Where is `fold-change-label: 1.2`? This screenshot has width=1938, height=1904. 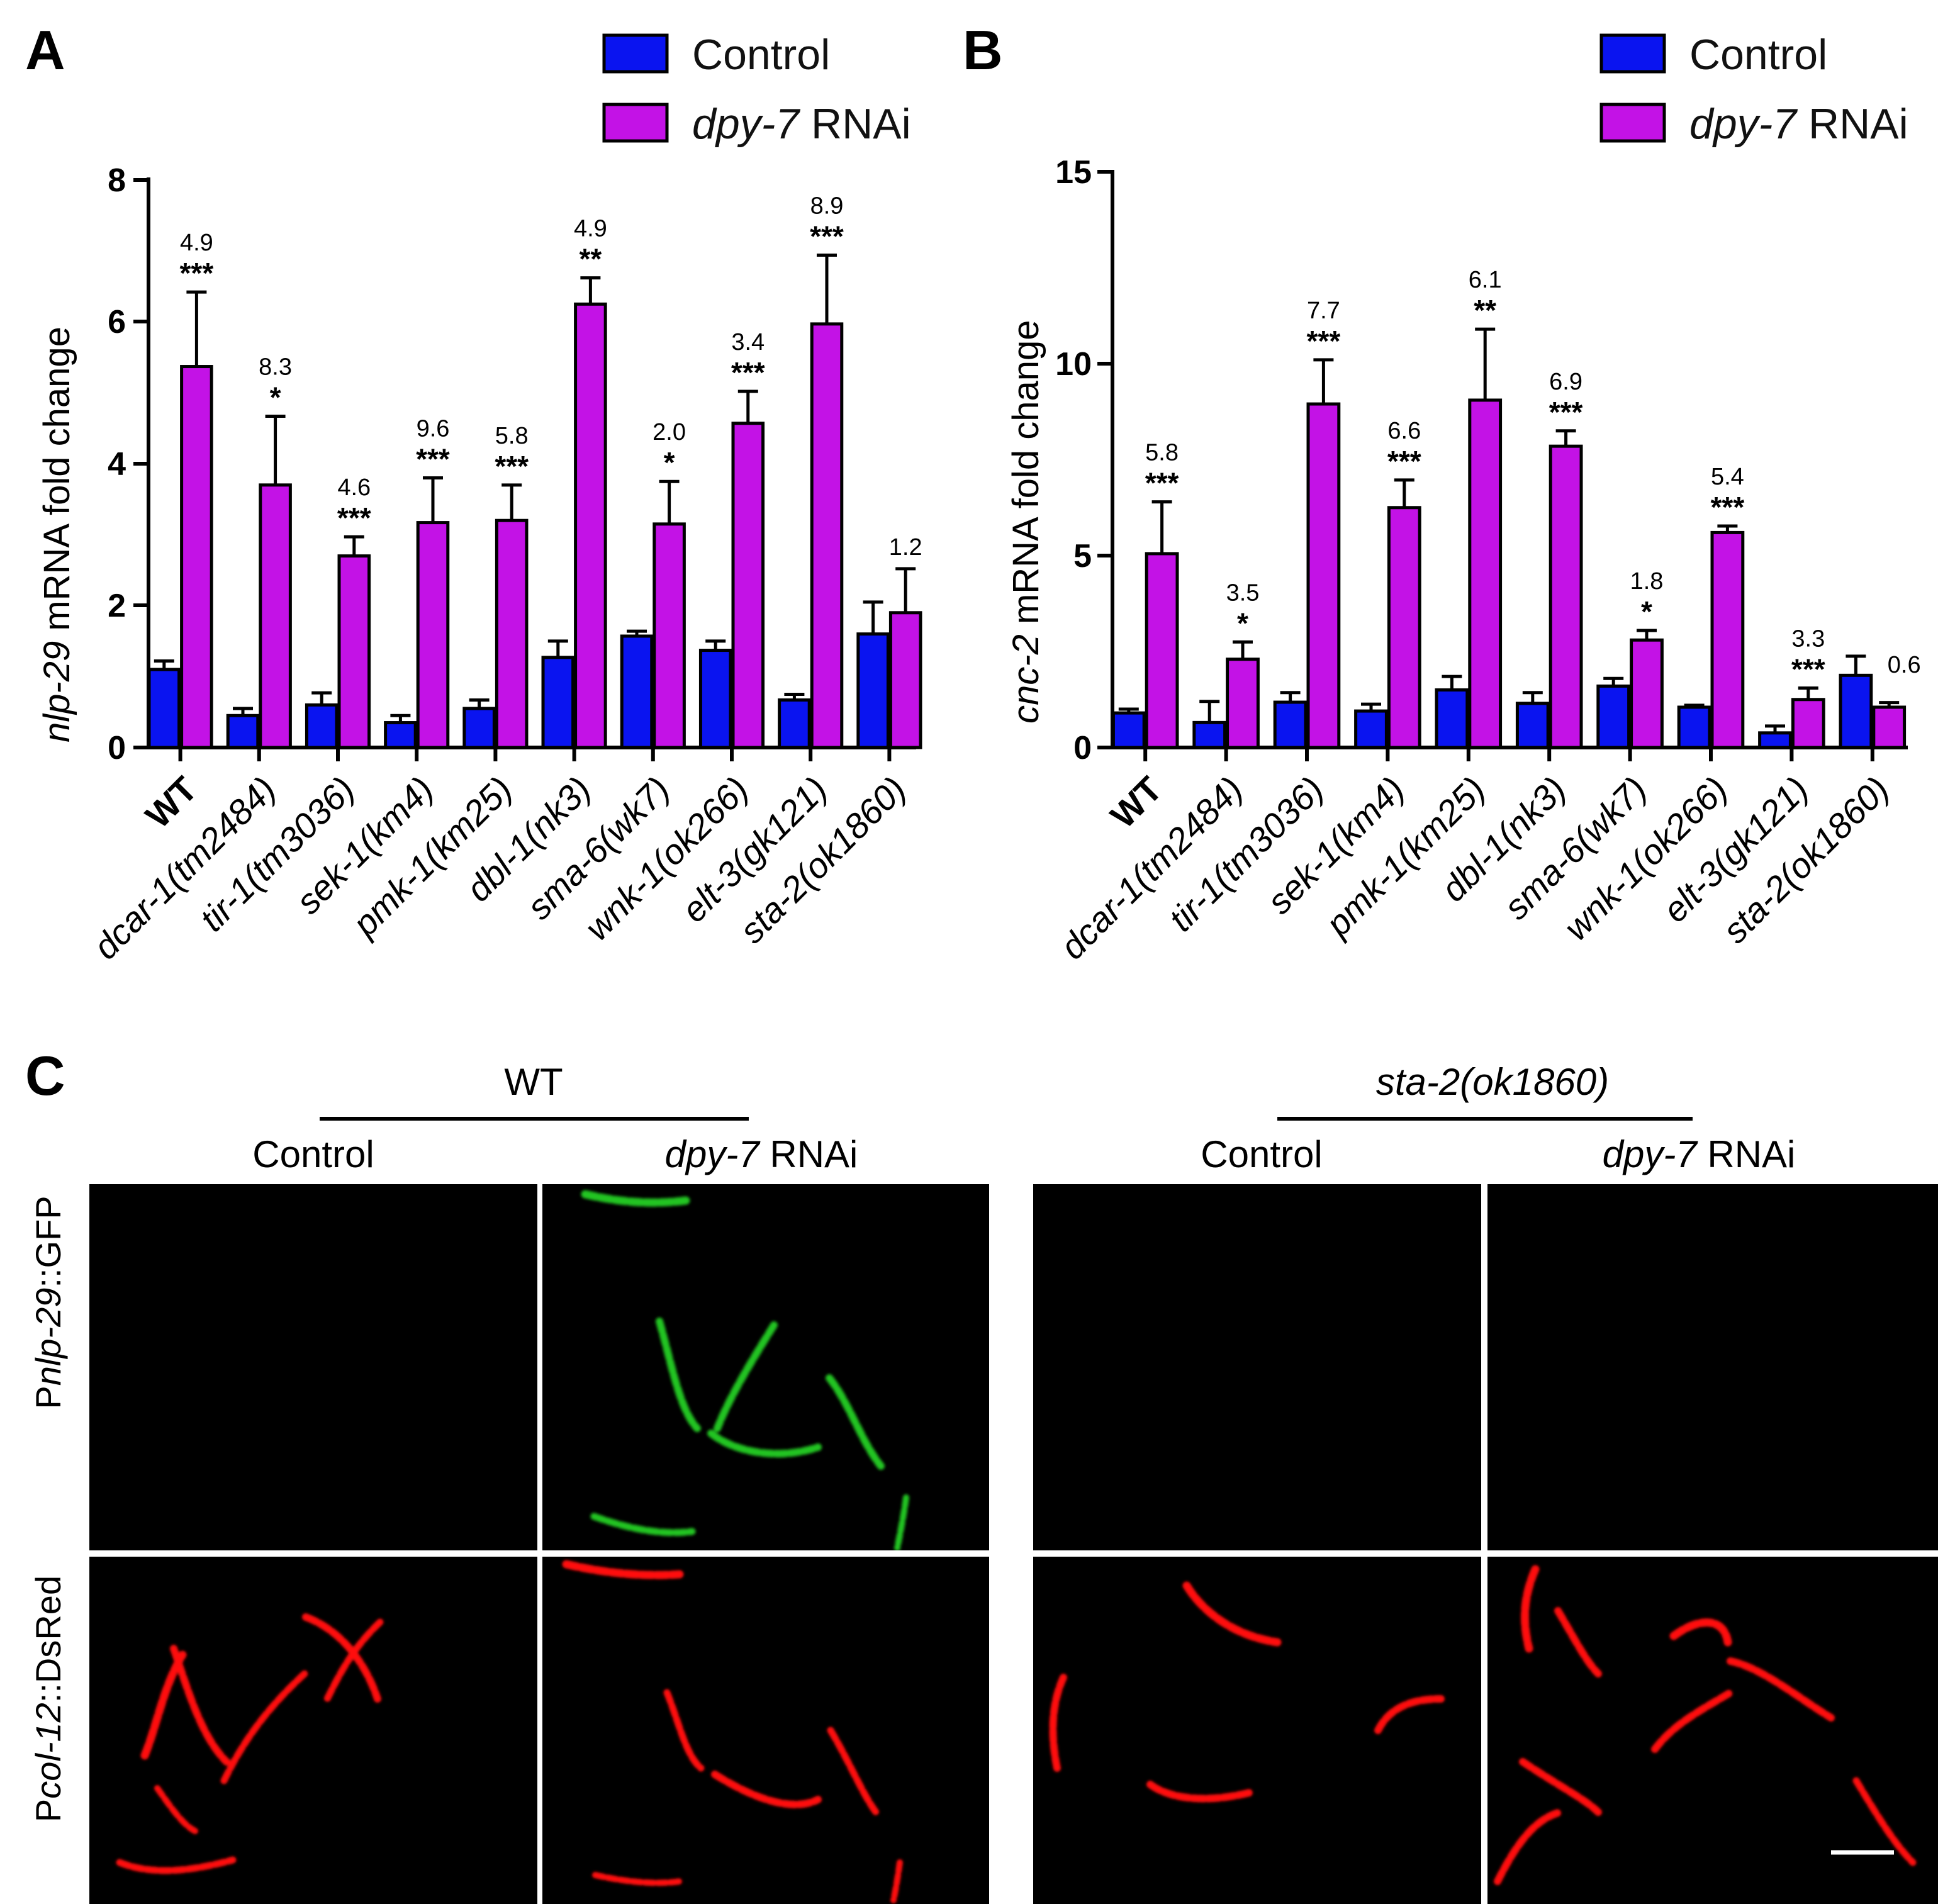 fold-change-label: 1.2 is located at coordinates (906, 547).